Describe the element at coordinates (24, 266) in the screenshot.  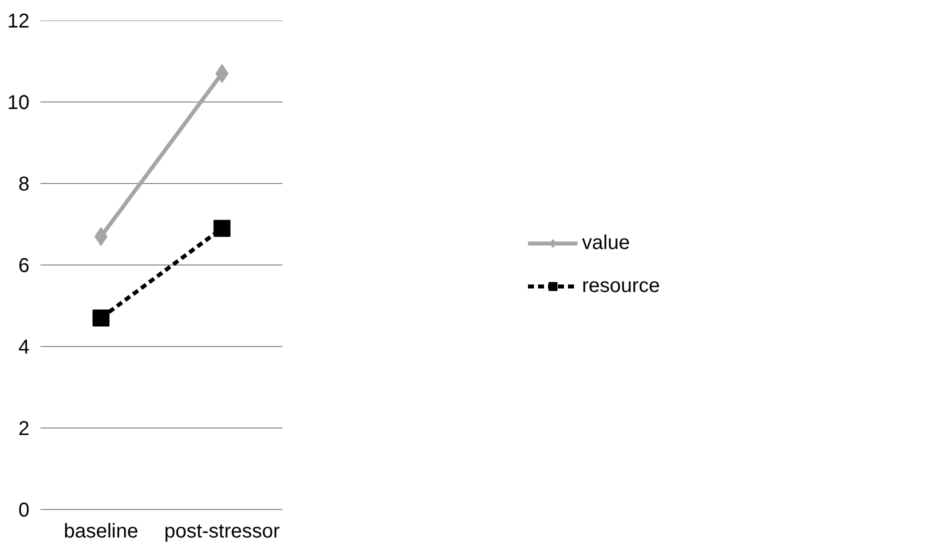
I see `y-tick-label: 6` at that location.